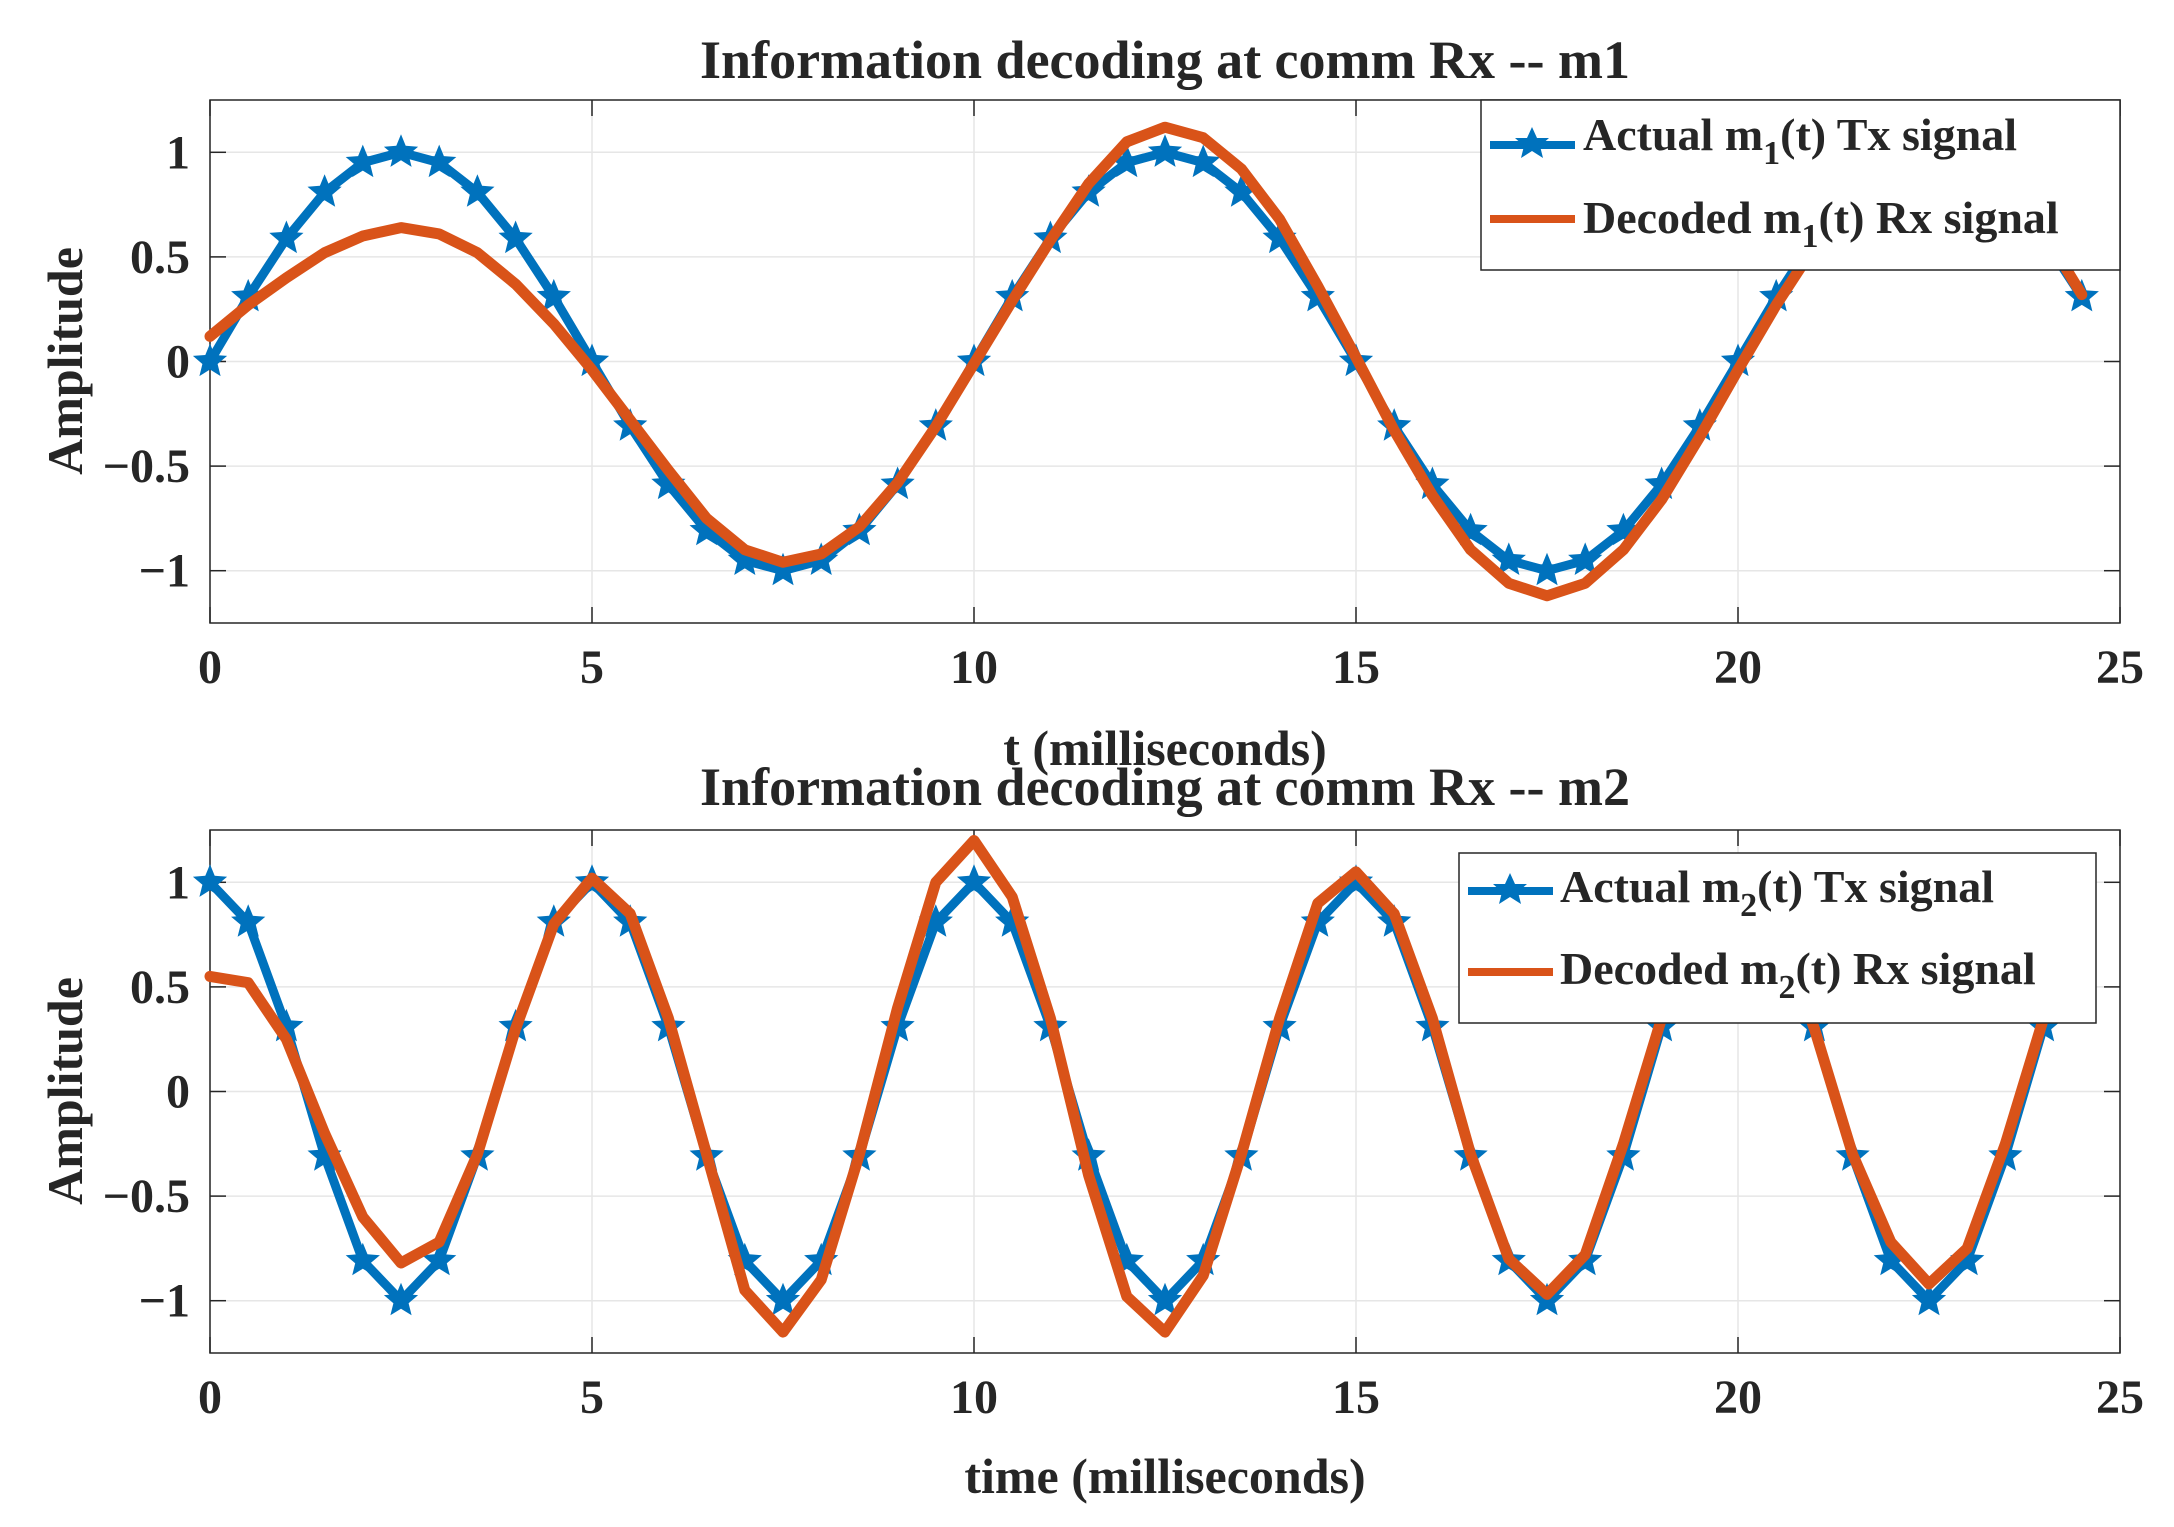 This screenshot has height=1527, width=2174. Describe the element at coordinates (1164, 1476) in the screenshot. I see `x-axis-label-m2: time (milliseconds)` at that location.